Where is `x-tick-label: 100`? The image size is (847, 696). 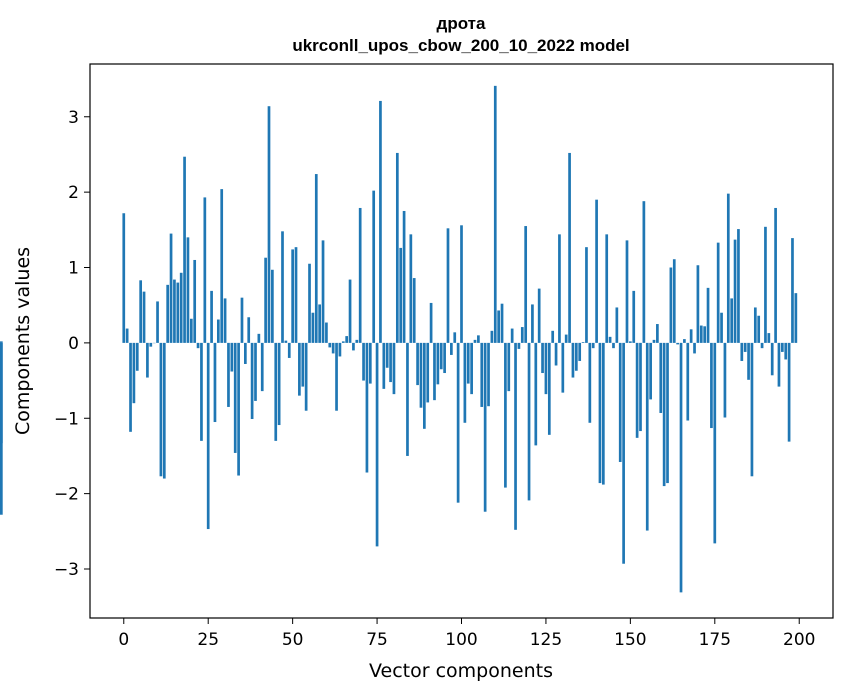
x-tick-label: 100 is located at coordinates (461, 640).